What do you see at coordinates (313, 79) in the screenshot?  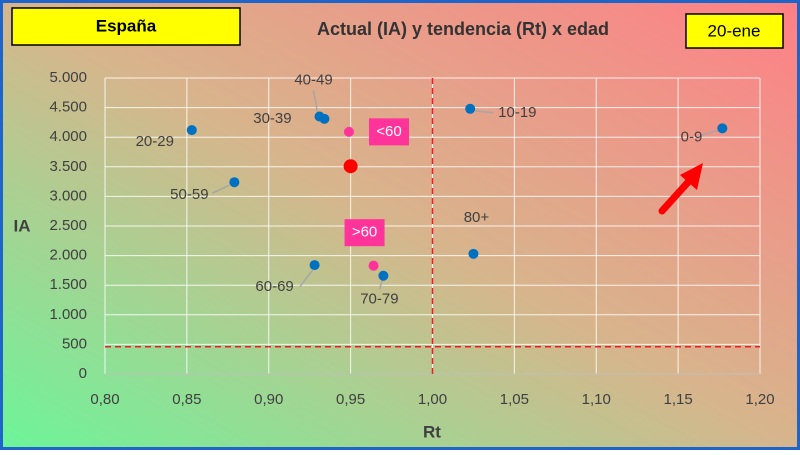 I see `point-label: 40-49` at bounding box center [313, 79].